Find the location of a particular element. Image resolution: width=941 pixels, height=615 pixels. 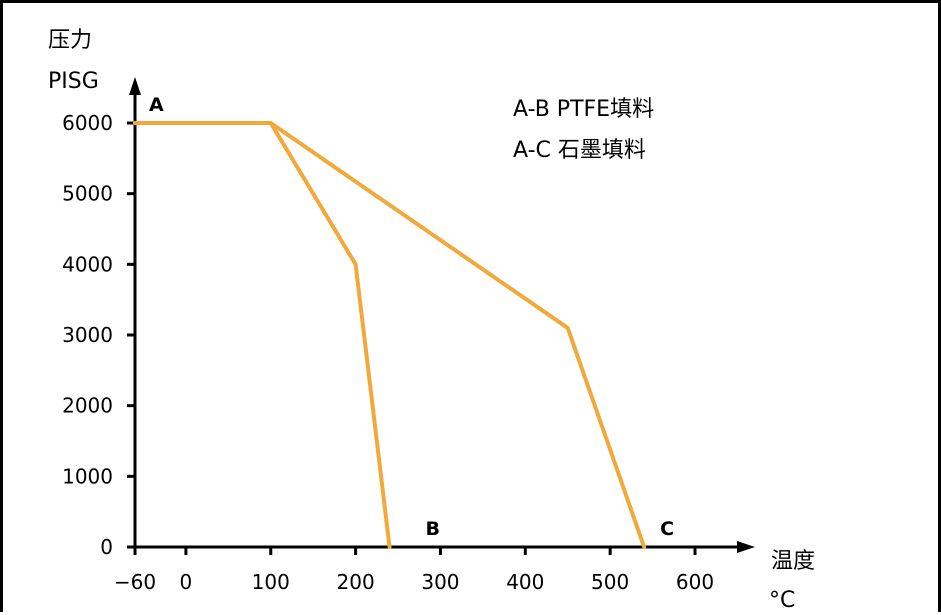

y-tick-label: 0 is located at coordinates (106, 547).